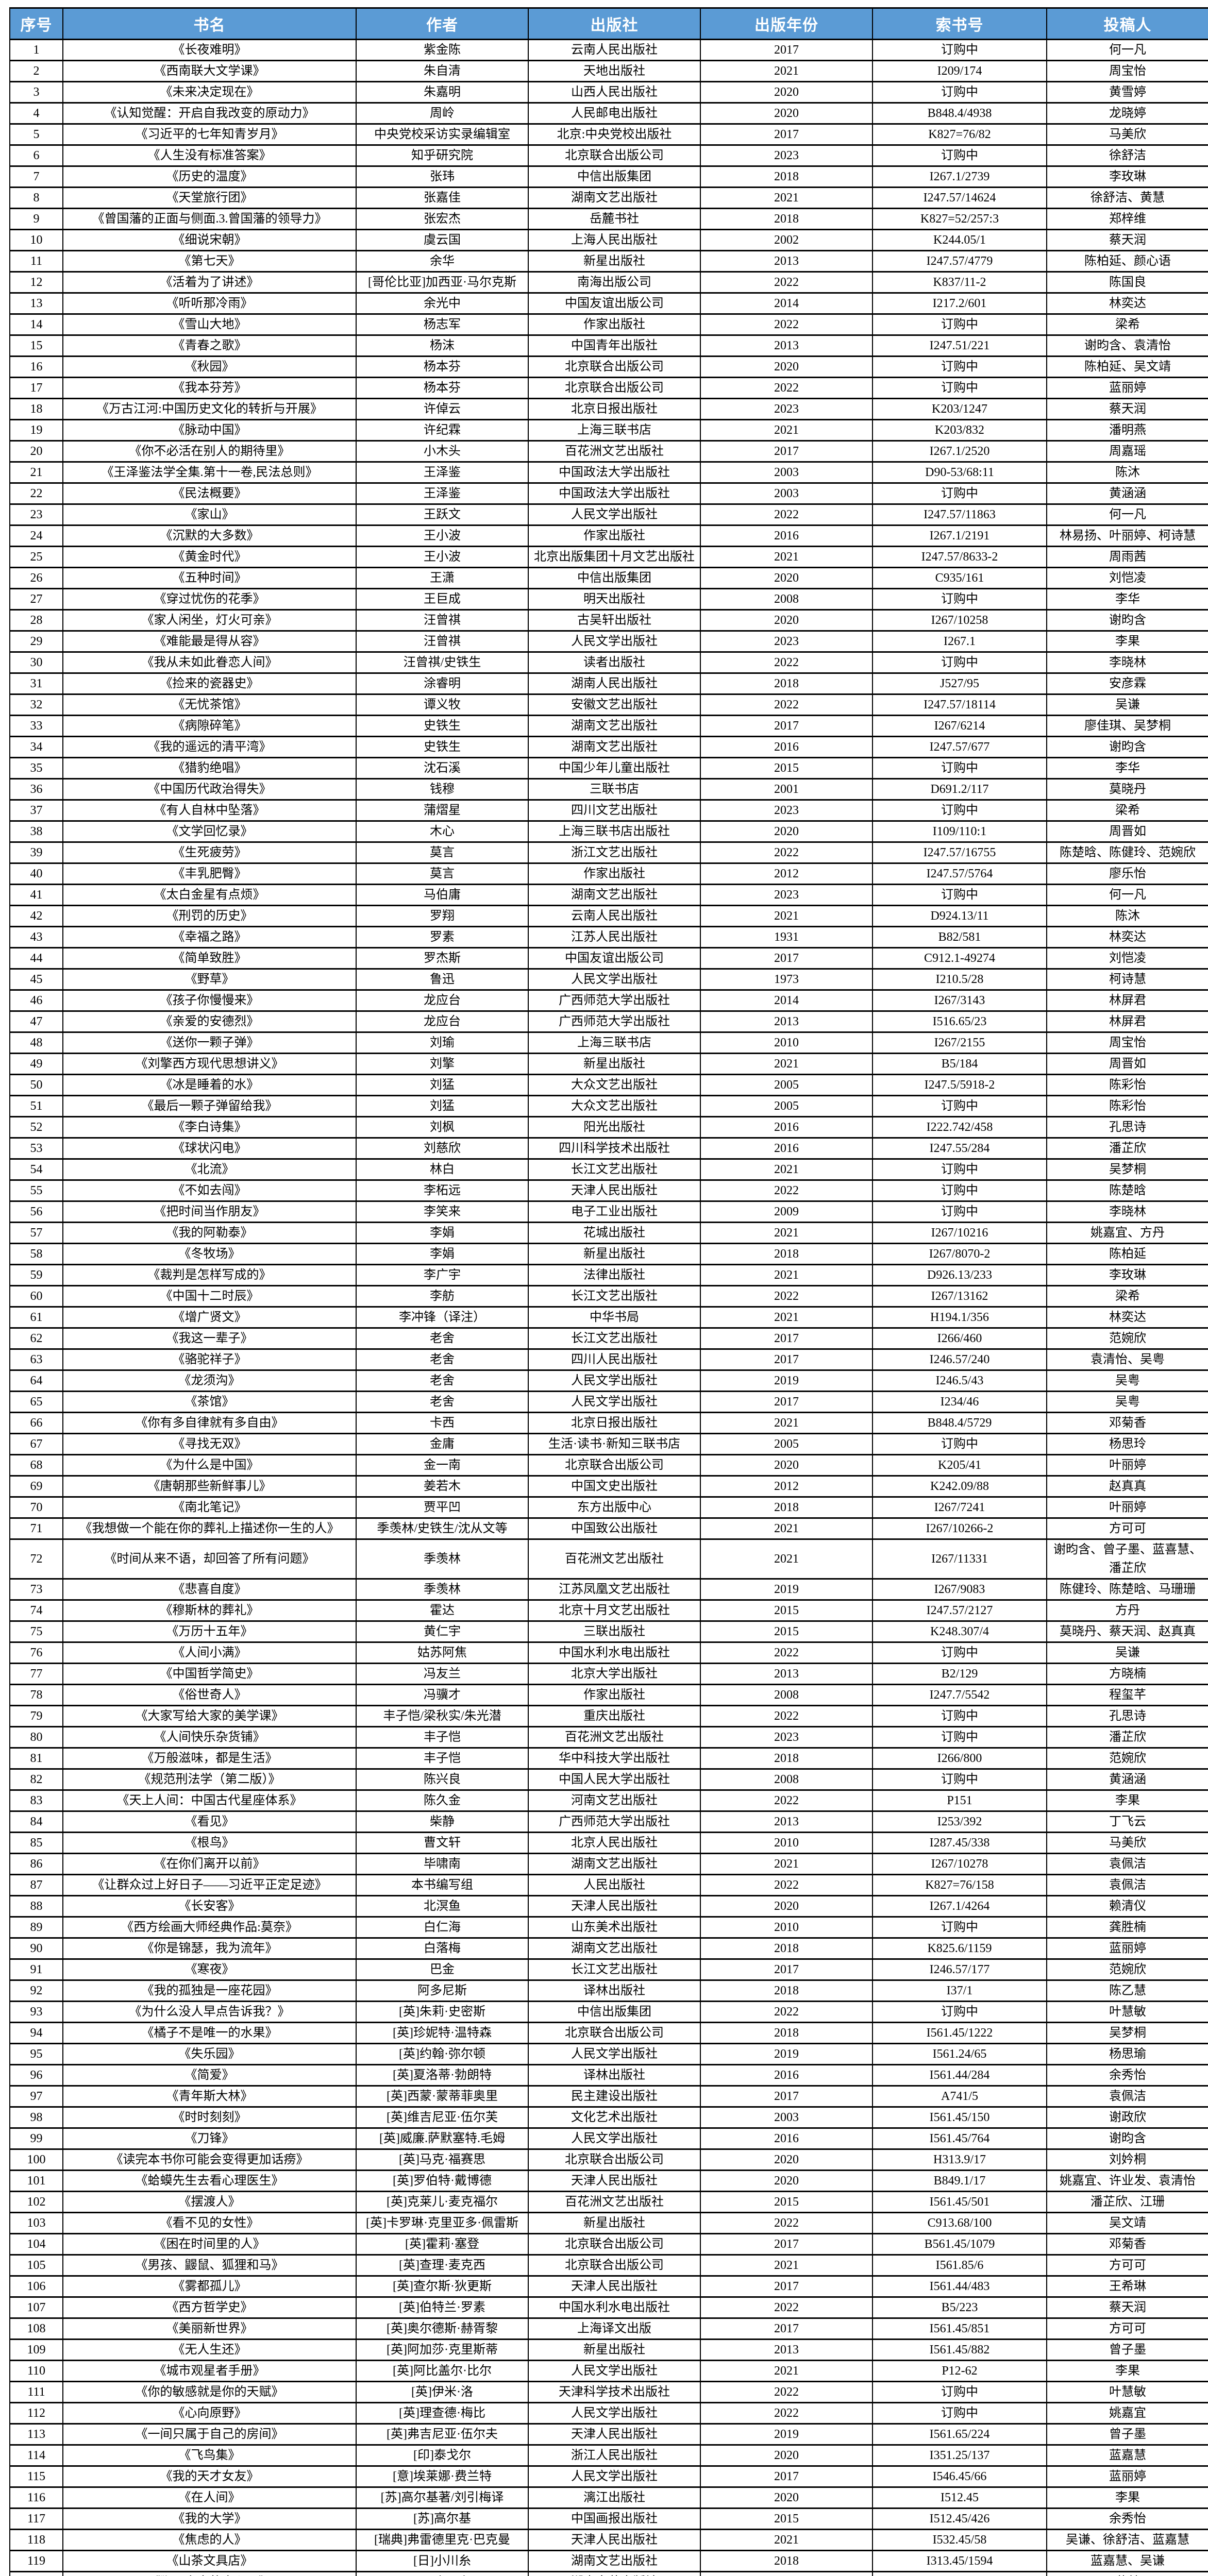  Describe the element at coordinates (1127, 768) in the screenshot. I see `cell-contributor: 李华` at that location.